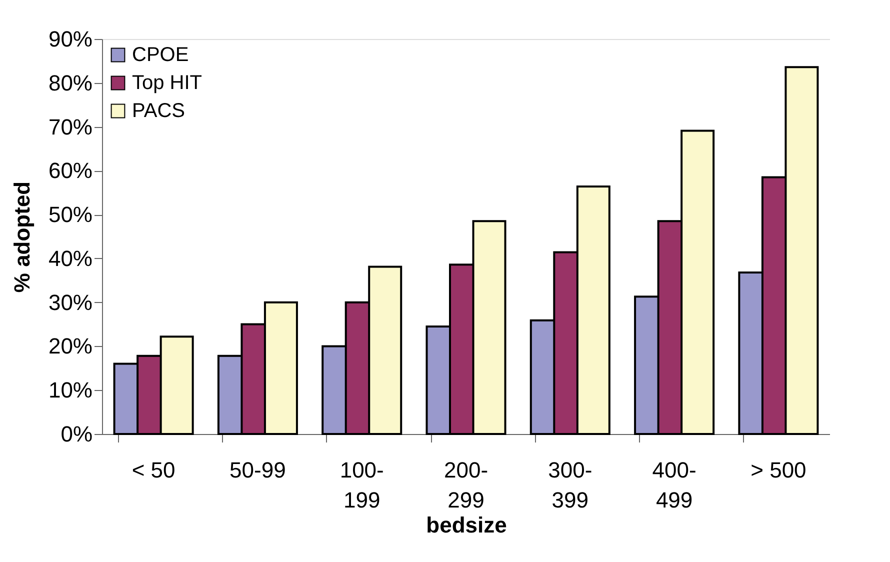 This screenshot has width=890, height=562. I want to click on y-tick-label: 10%, so click(70, 390).